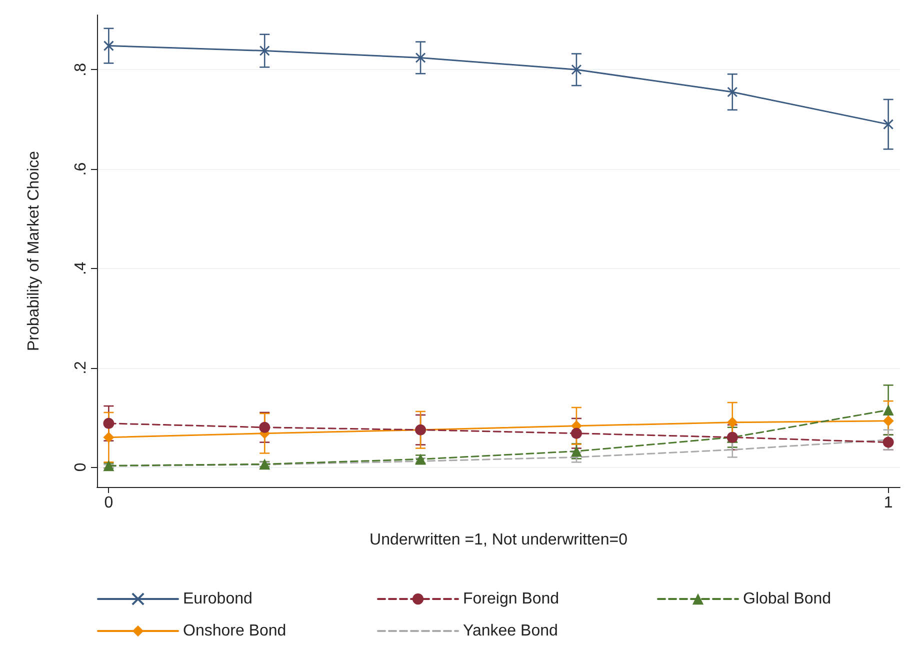  Describe the element at coordinates (499, 540) in the screenshot. I see `x-axis-title: Underwritten =1, Not underwritten=0` at that location.